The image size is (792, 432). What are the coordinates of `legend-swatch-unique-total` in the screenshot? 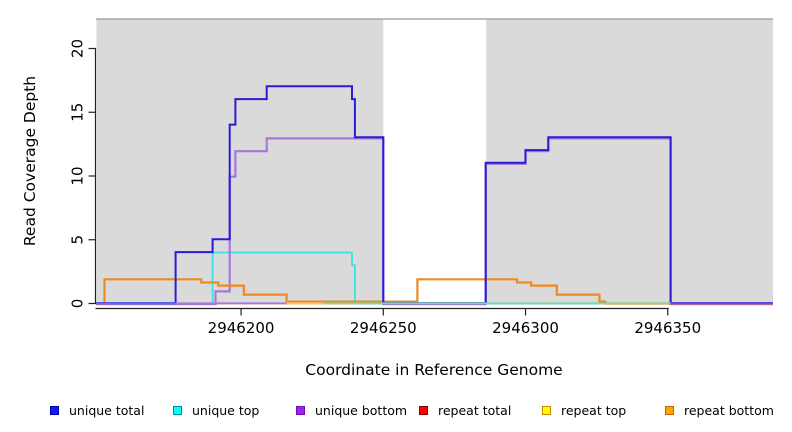 It's located at (54, 410).